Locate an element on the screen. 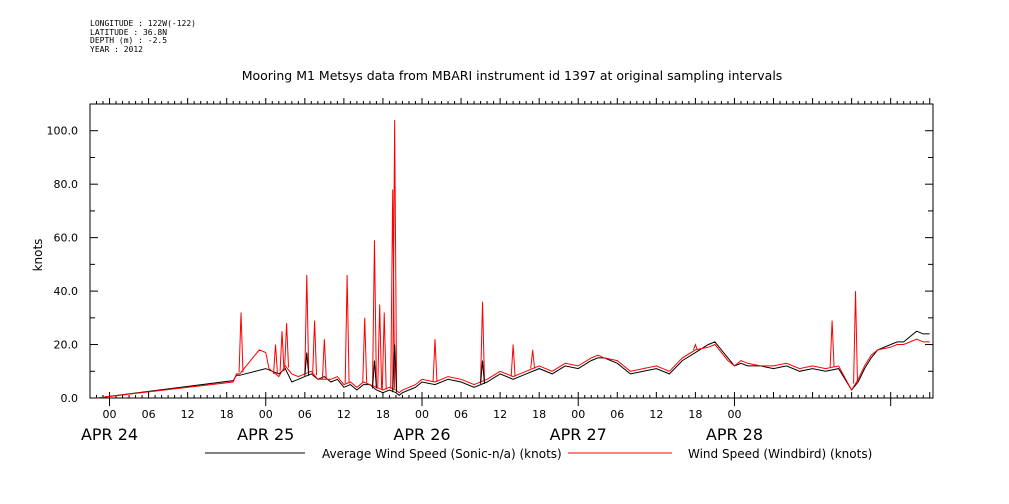 The width and height of the screenshot is (1009, 504). series-line-windbird is located at coordinates (513, 368).